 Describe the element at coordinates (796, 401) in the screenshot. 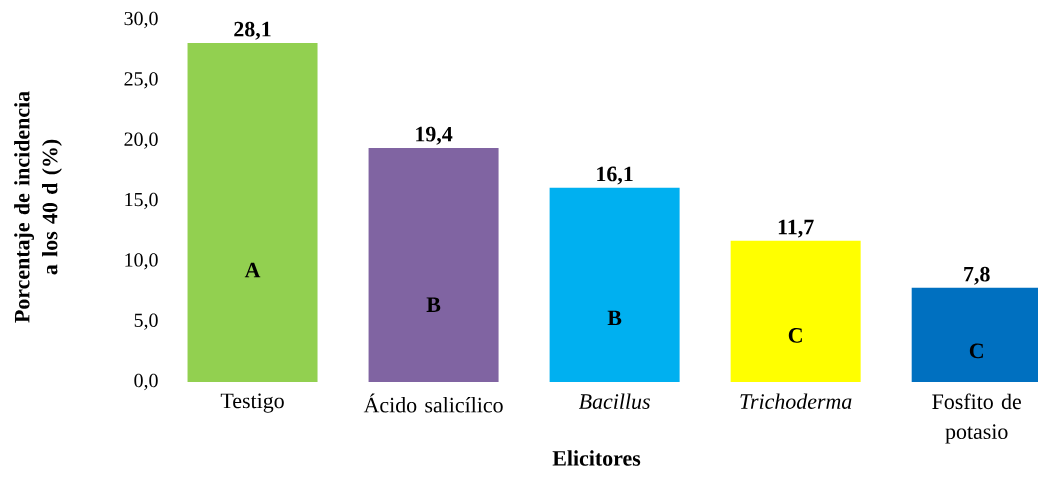

I see `x-tick-label: Trichoderma` at that location.